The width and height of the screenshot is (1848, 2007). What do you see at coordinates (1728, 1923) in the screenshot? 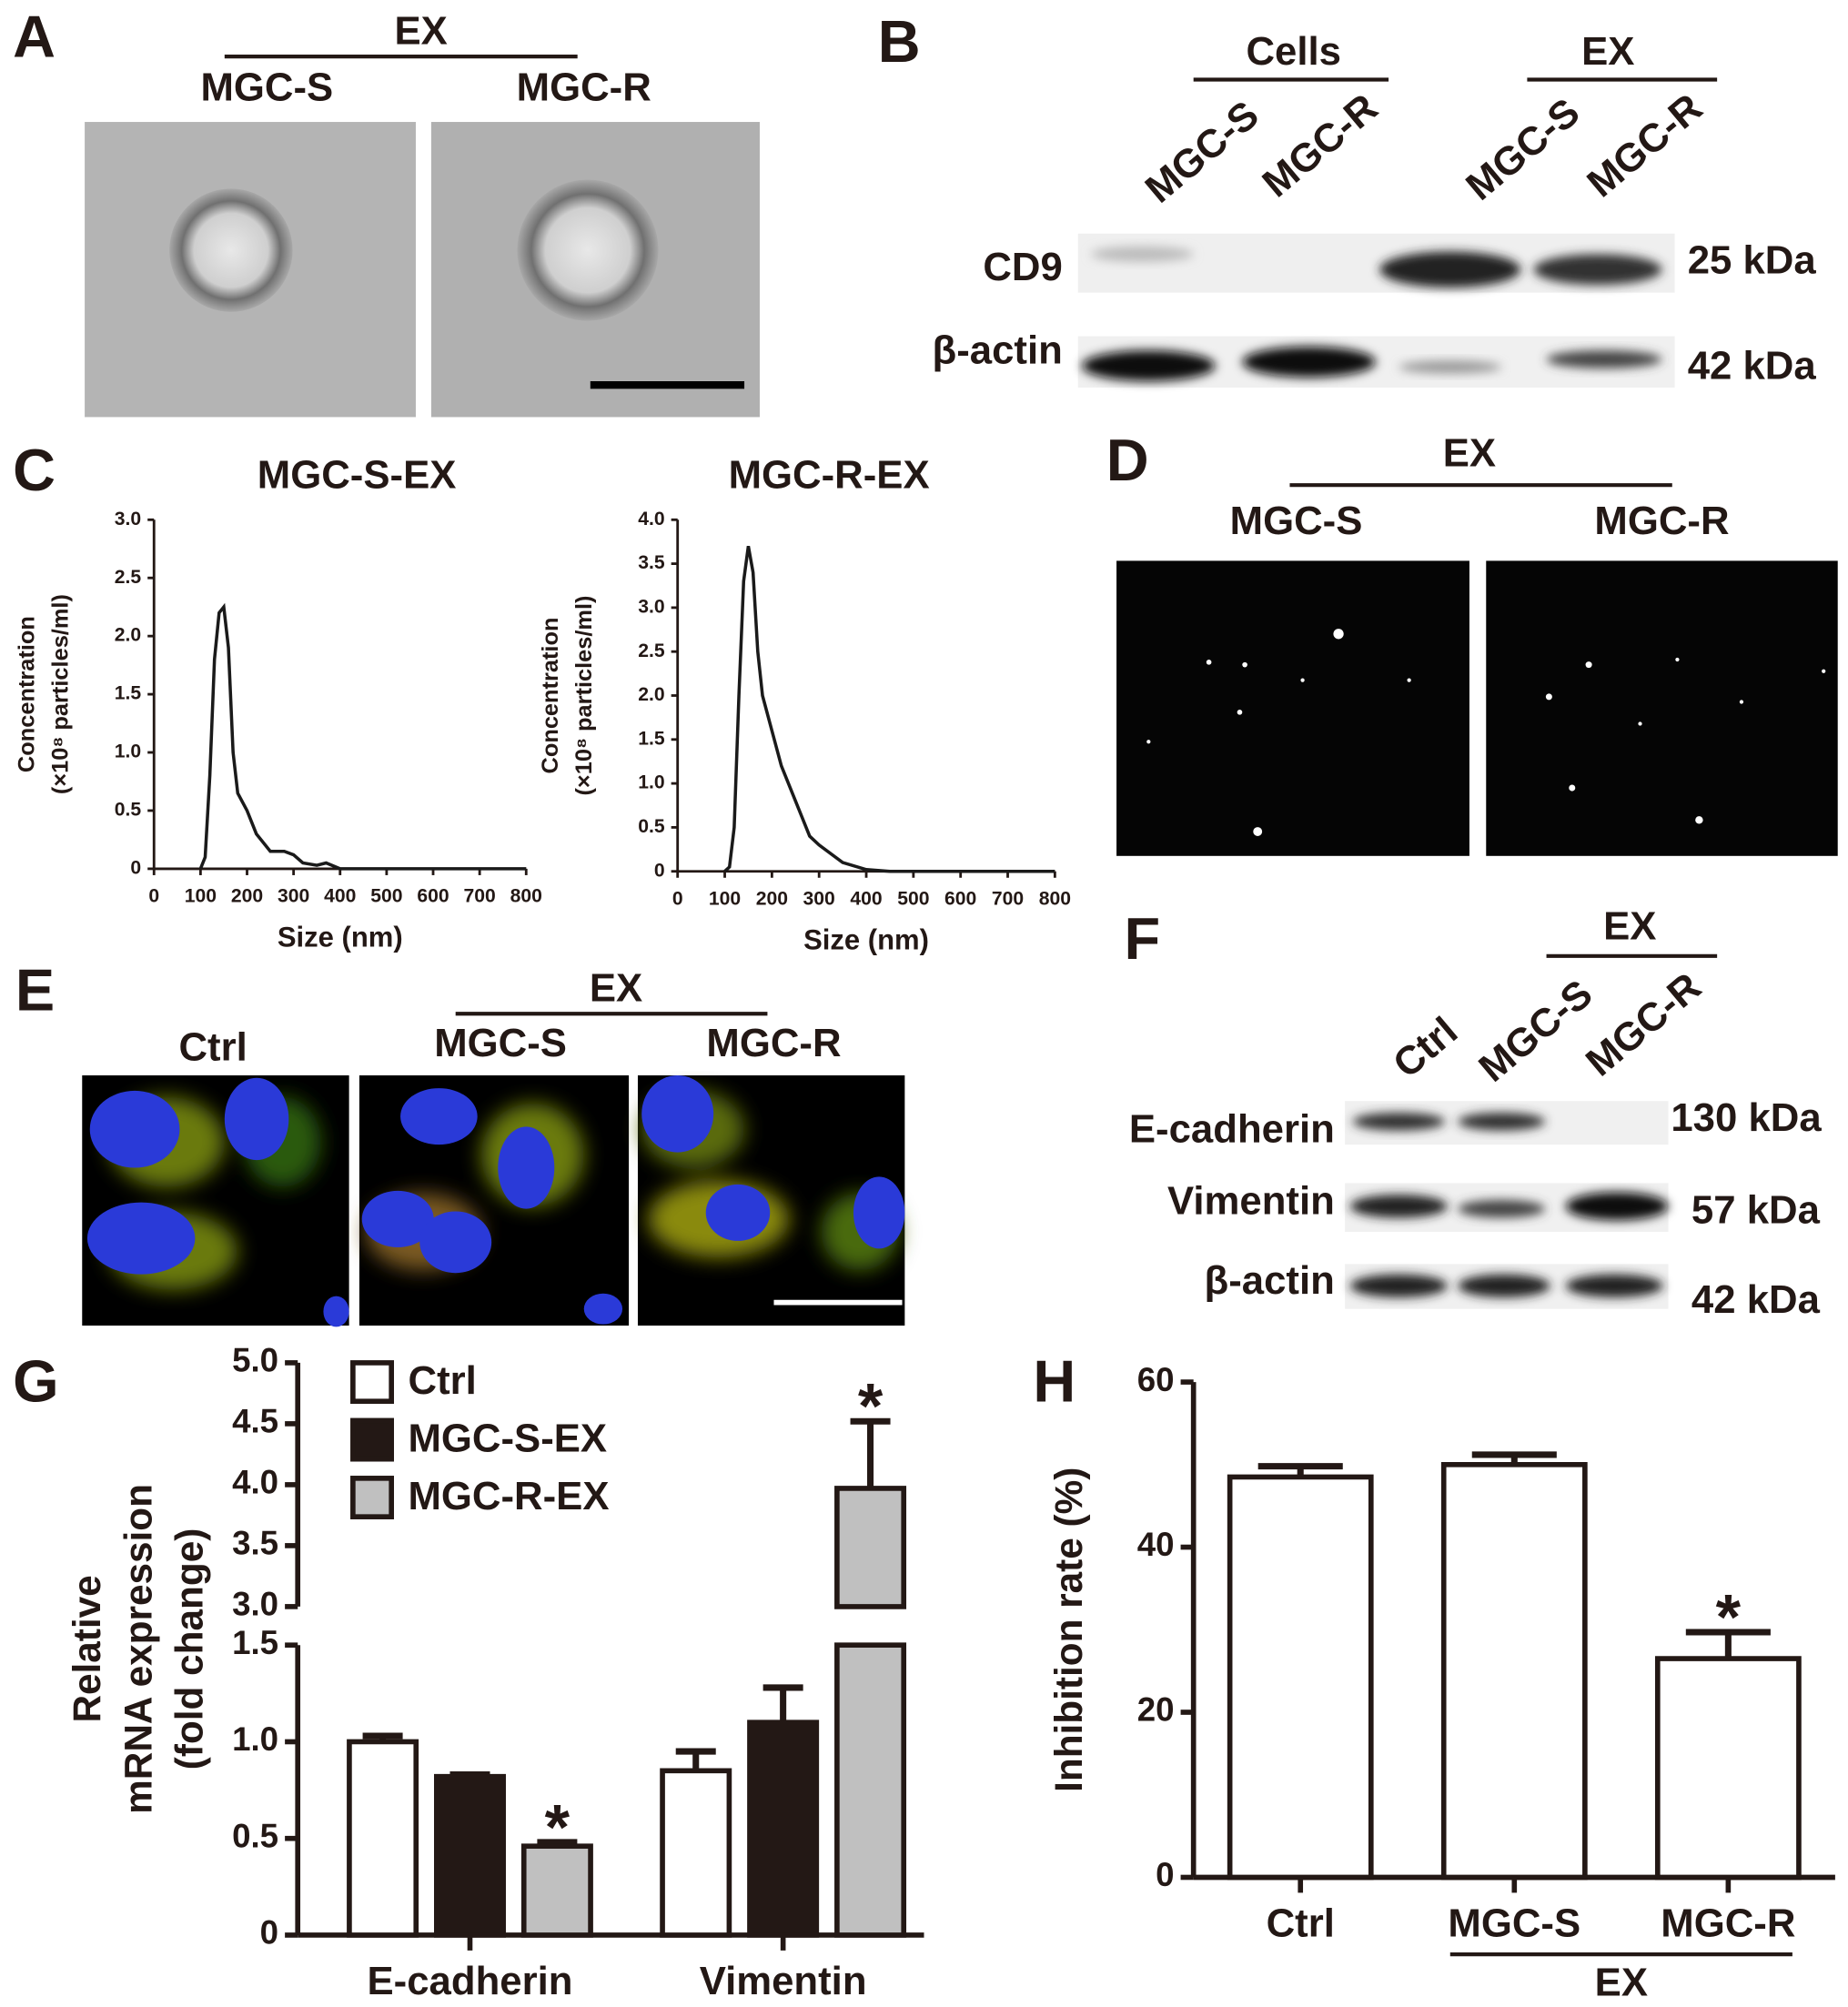
I see `x-tick-label: MGC-R` at bounding box center [1728, 1923].